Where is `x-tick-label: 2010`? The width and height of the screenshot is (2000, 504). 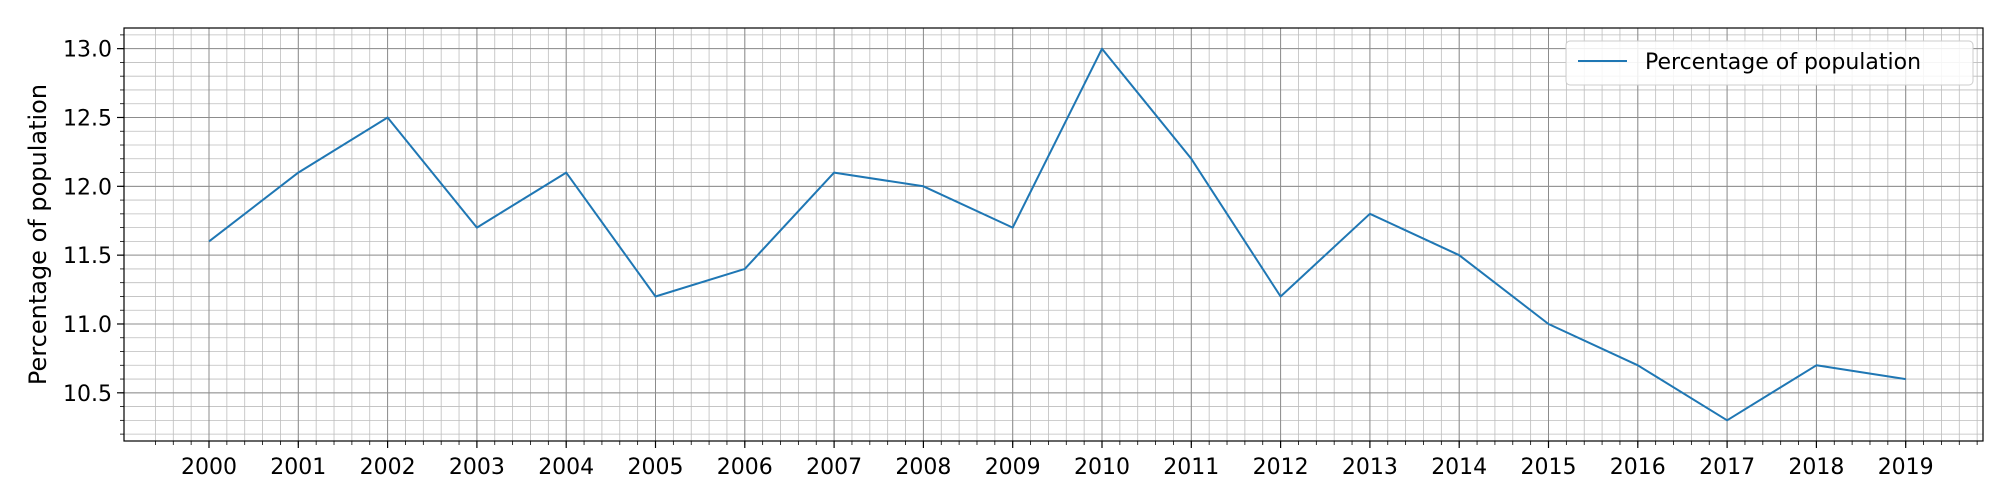 x-tick-label: 2010 is located at coordinates (1102, 467).